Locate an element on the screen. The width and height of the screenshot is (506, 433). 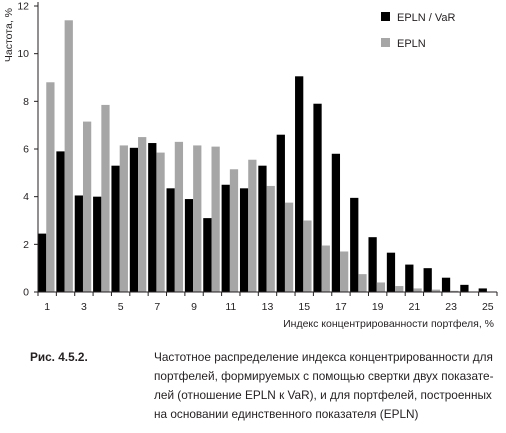
legend-label-epln-var: EPLN / VaR is located at coordinates (426, 18).